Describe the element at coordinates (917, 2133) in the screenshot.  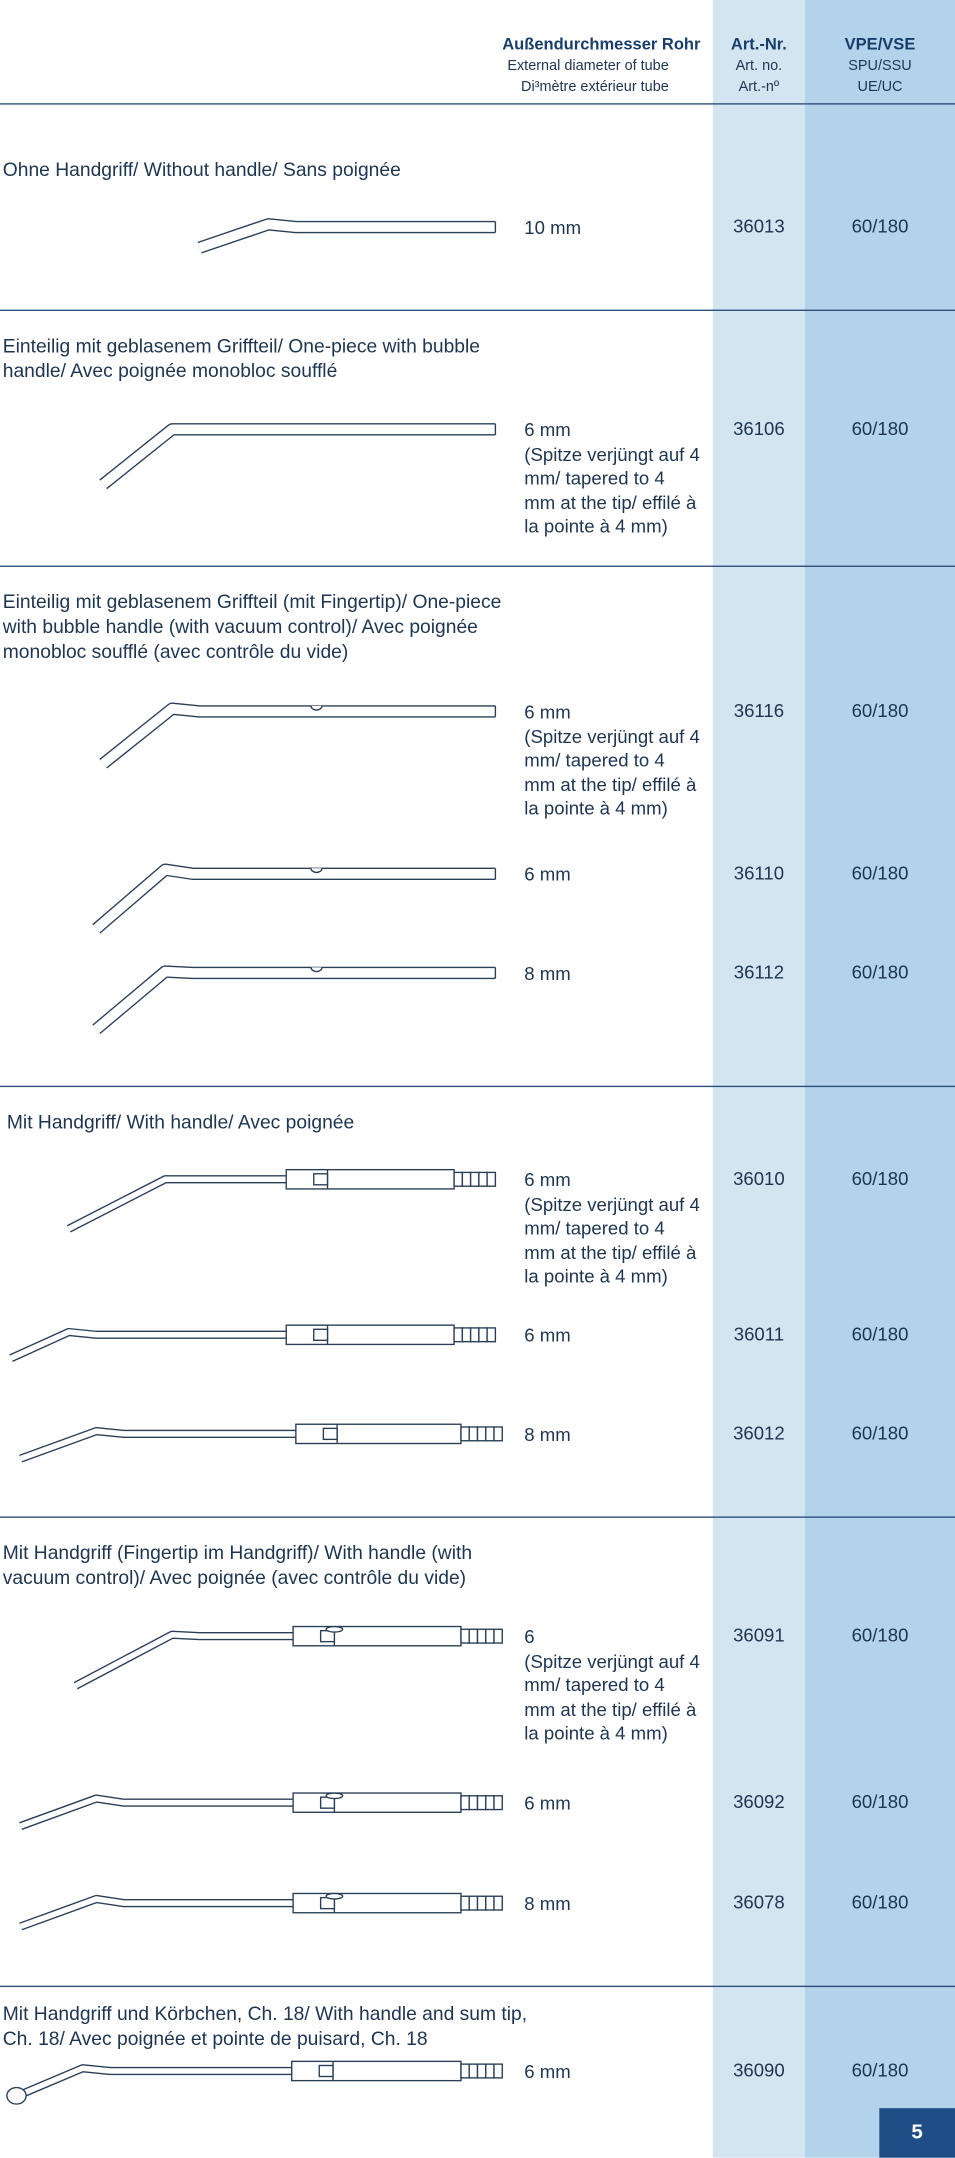
I see `page-number: 5` at that location.